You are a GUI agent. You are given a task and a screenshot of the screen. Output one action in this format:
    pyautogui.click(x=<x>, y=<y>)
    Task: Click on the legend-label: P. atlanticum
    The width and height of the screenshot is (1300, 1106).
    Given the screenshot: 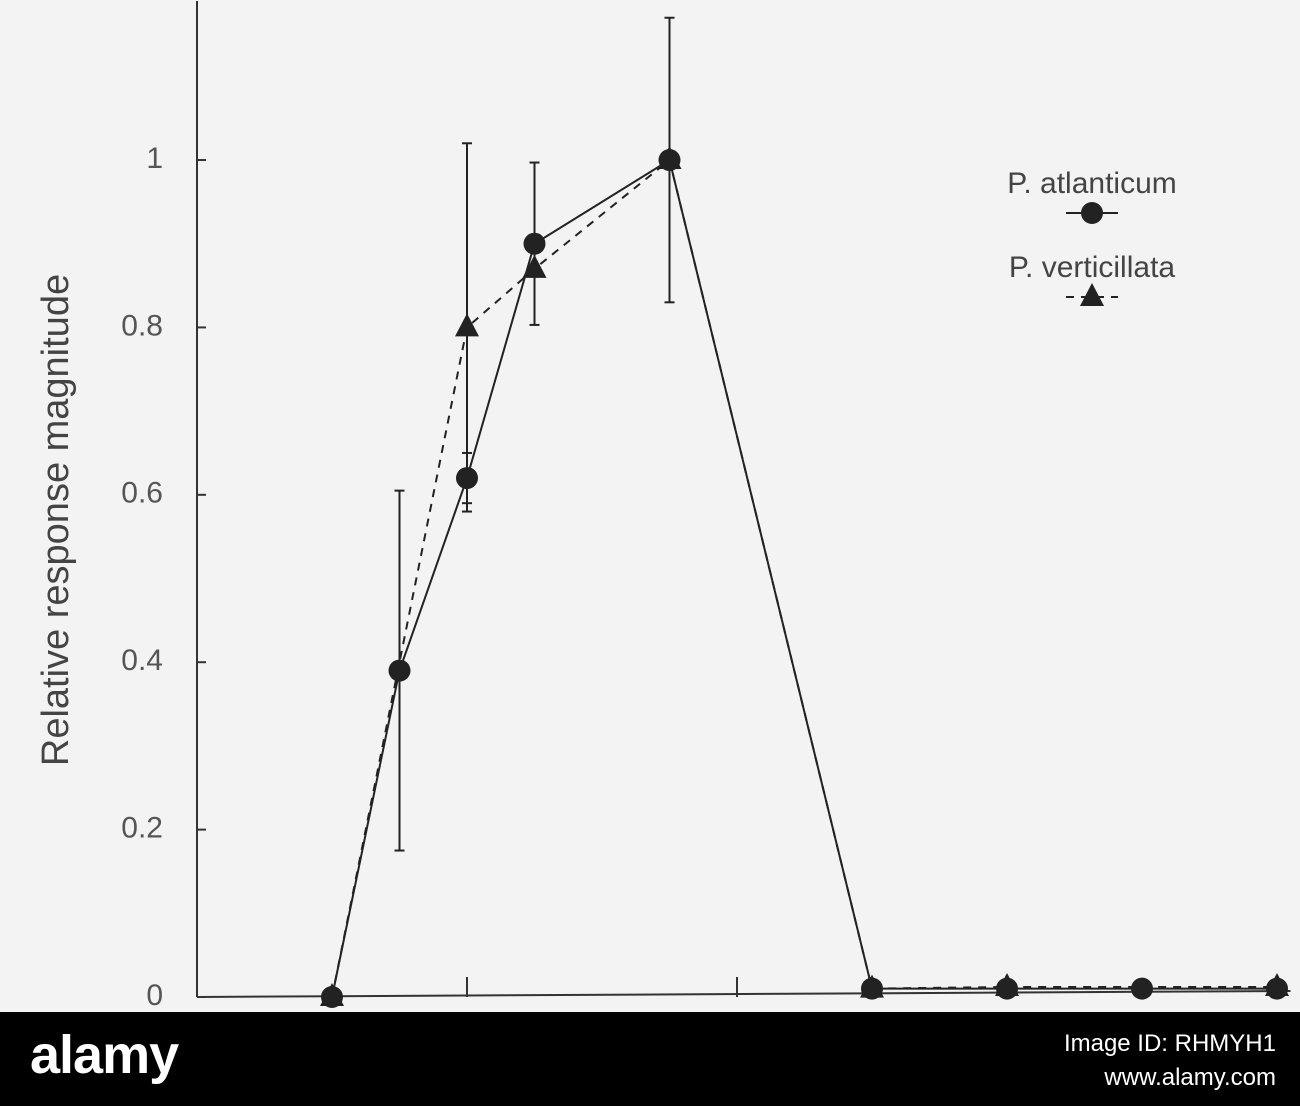 What is the action you would take?
    pyautogui.click(x=1092, y=183)
    